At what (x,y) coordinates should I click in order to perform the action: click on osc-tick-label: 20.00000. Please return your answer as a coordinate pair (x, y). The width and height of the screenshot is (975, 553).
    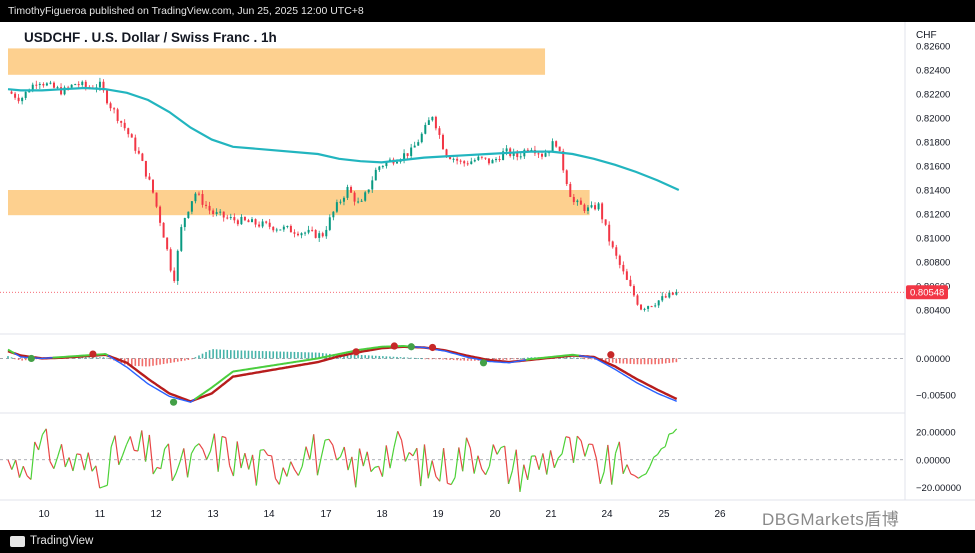
    Looking at the image, I should click on (936, 432).